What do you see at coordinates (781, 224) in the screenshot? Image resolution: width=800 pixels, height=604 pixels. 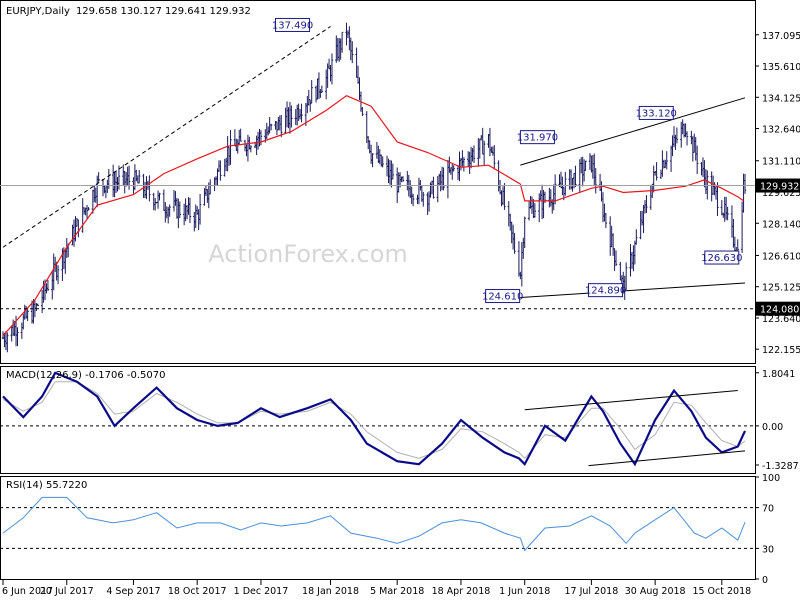 I see `price-axis-label: 128.140` at bounding box center [781, 224].